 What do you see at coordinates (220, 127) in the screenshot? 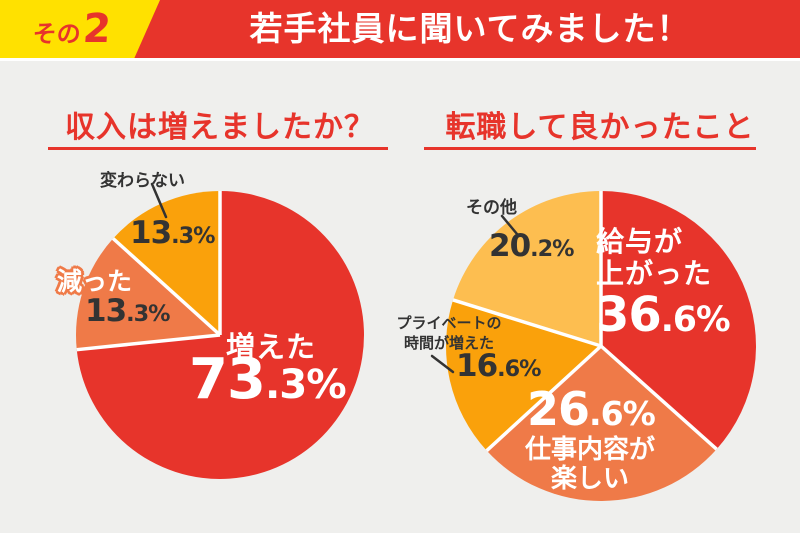
I see `left-chart-title: 収入は増えましたか？` at bounding box center [220, 127].